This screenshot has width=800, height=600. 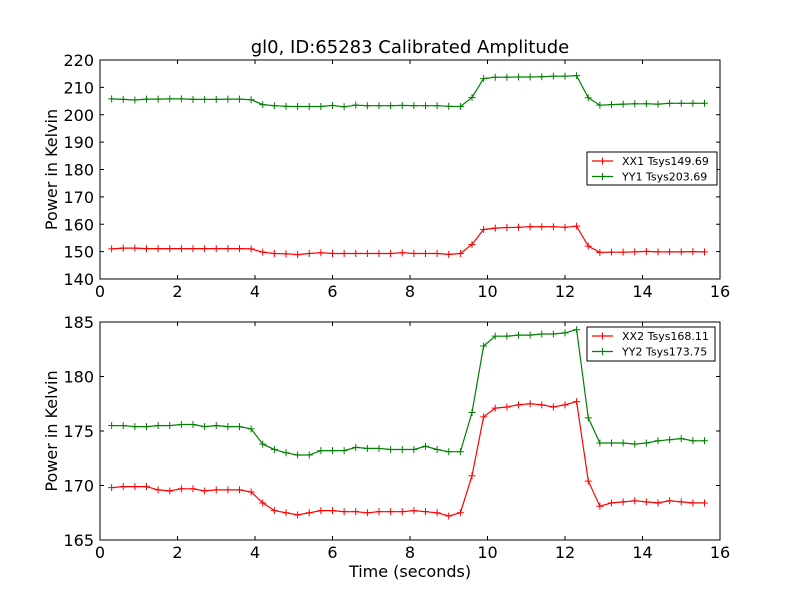 I want to click on top-legend-box, so click(x=652, y=168).